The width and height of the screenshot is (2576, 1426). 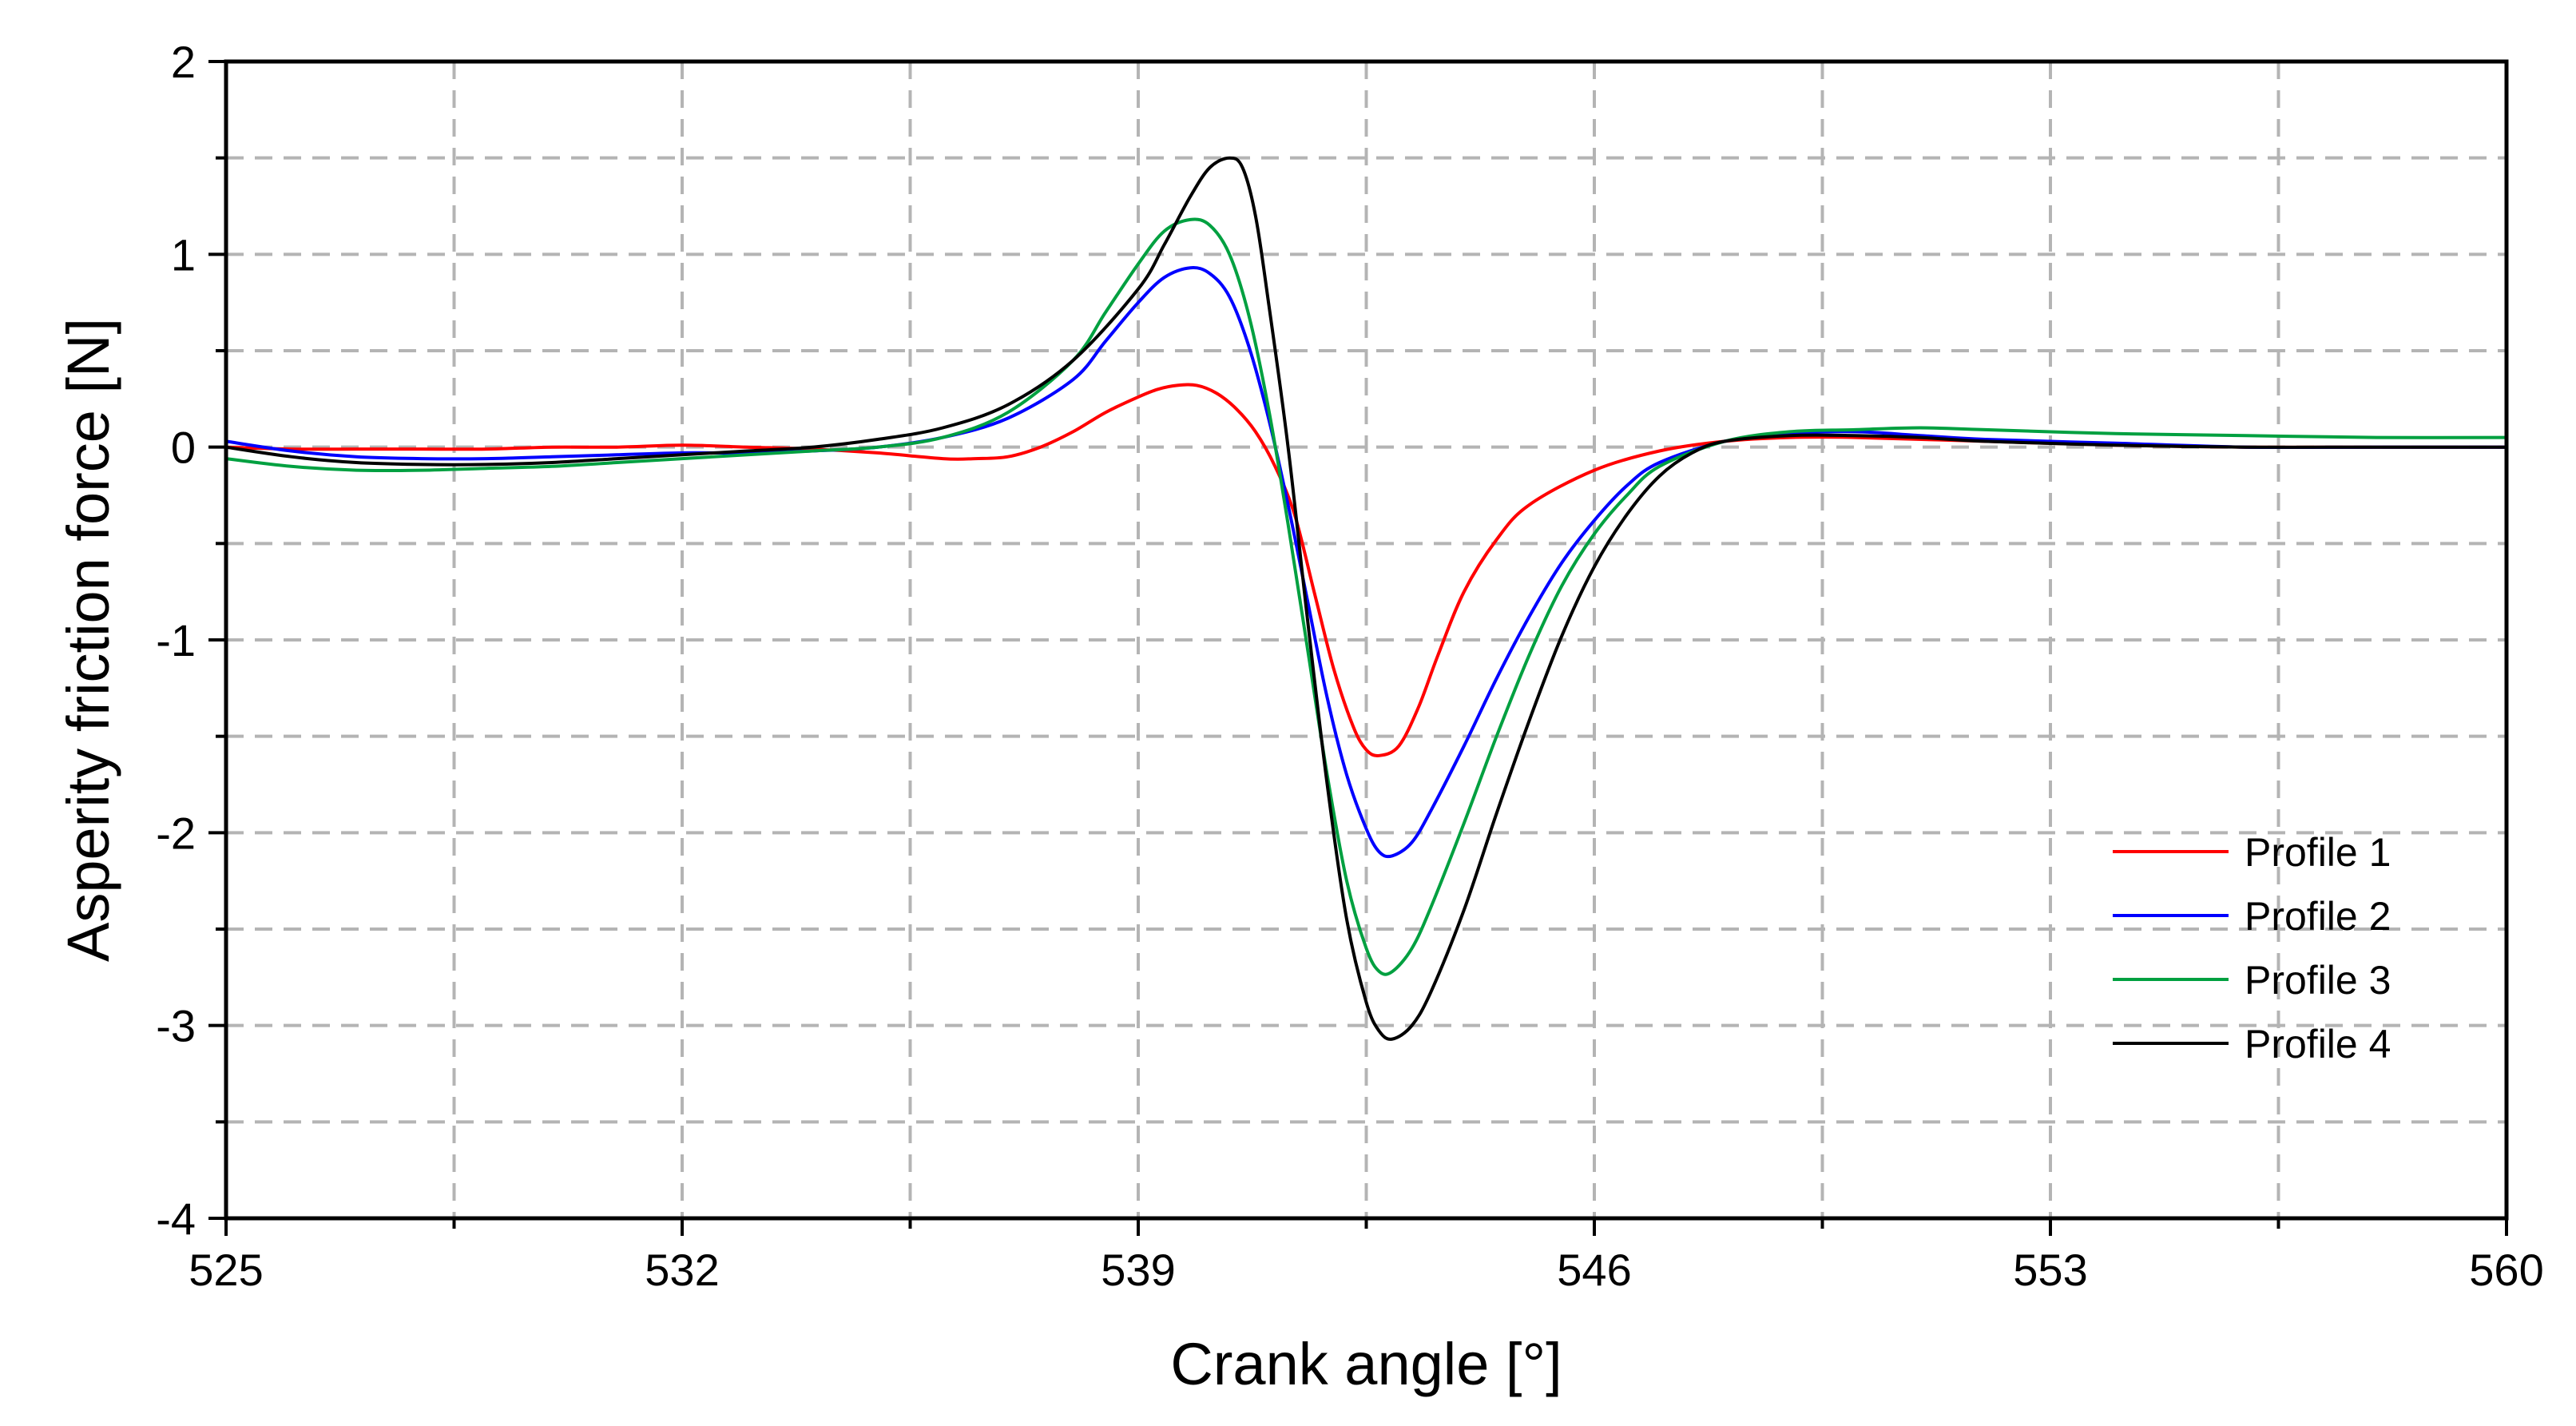 I want to click on legend-label-profile-4: Profile 4, so click(x=2318, y=1044).